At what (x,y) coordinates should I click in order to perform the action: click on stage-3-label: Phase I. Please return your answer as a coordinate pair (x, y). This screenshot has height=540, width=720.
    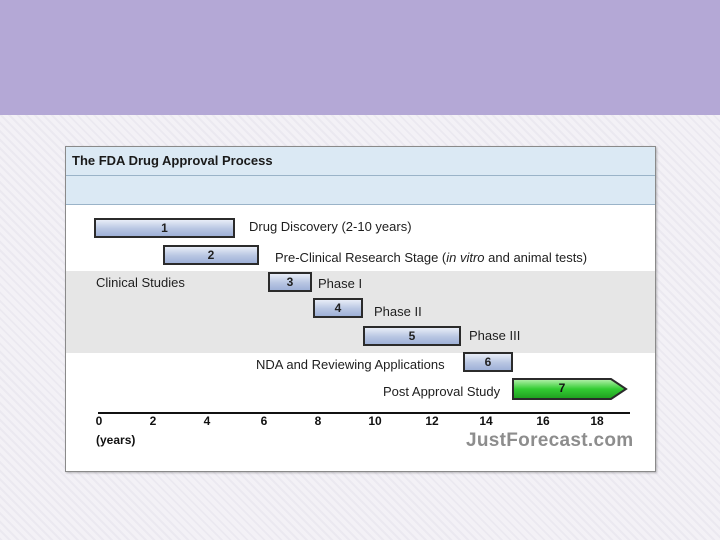
    Looking at the image, I should click on (340, 283).